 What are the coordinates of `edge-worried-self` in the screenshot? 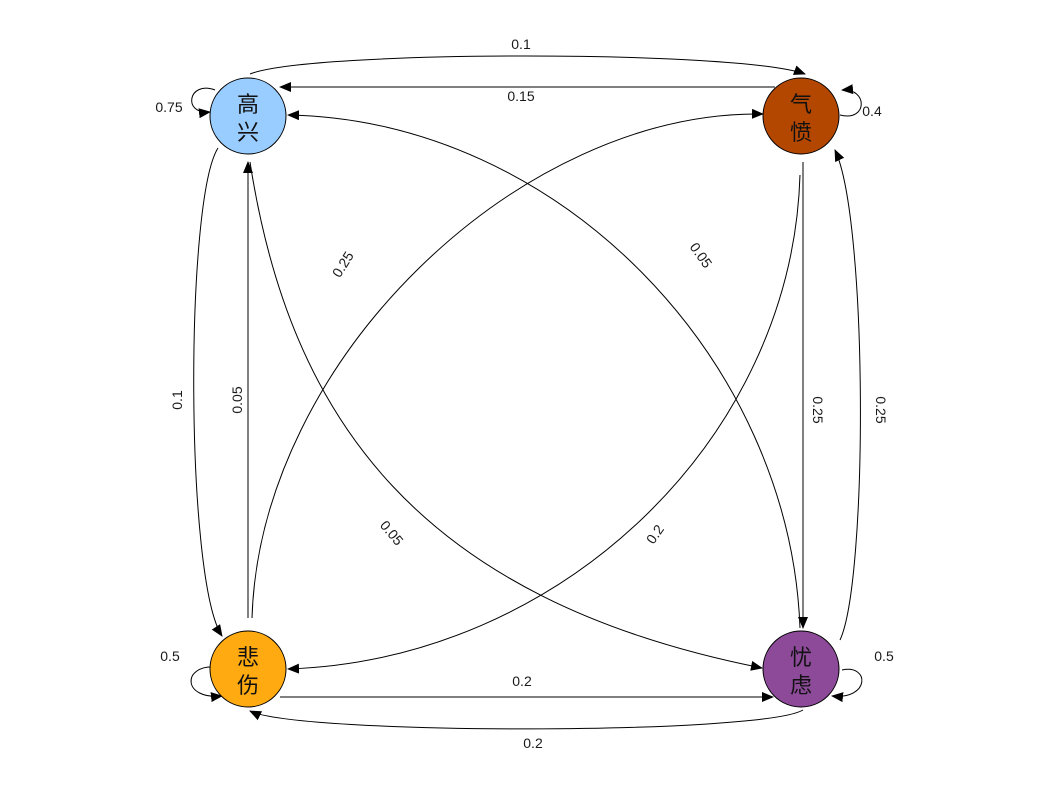 It's located at (847, 685).